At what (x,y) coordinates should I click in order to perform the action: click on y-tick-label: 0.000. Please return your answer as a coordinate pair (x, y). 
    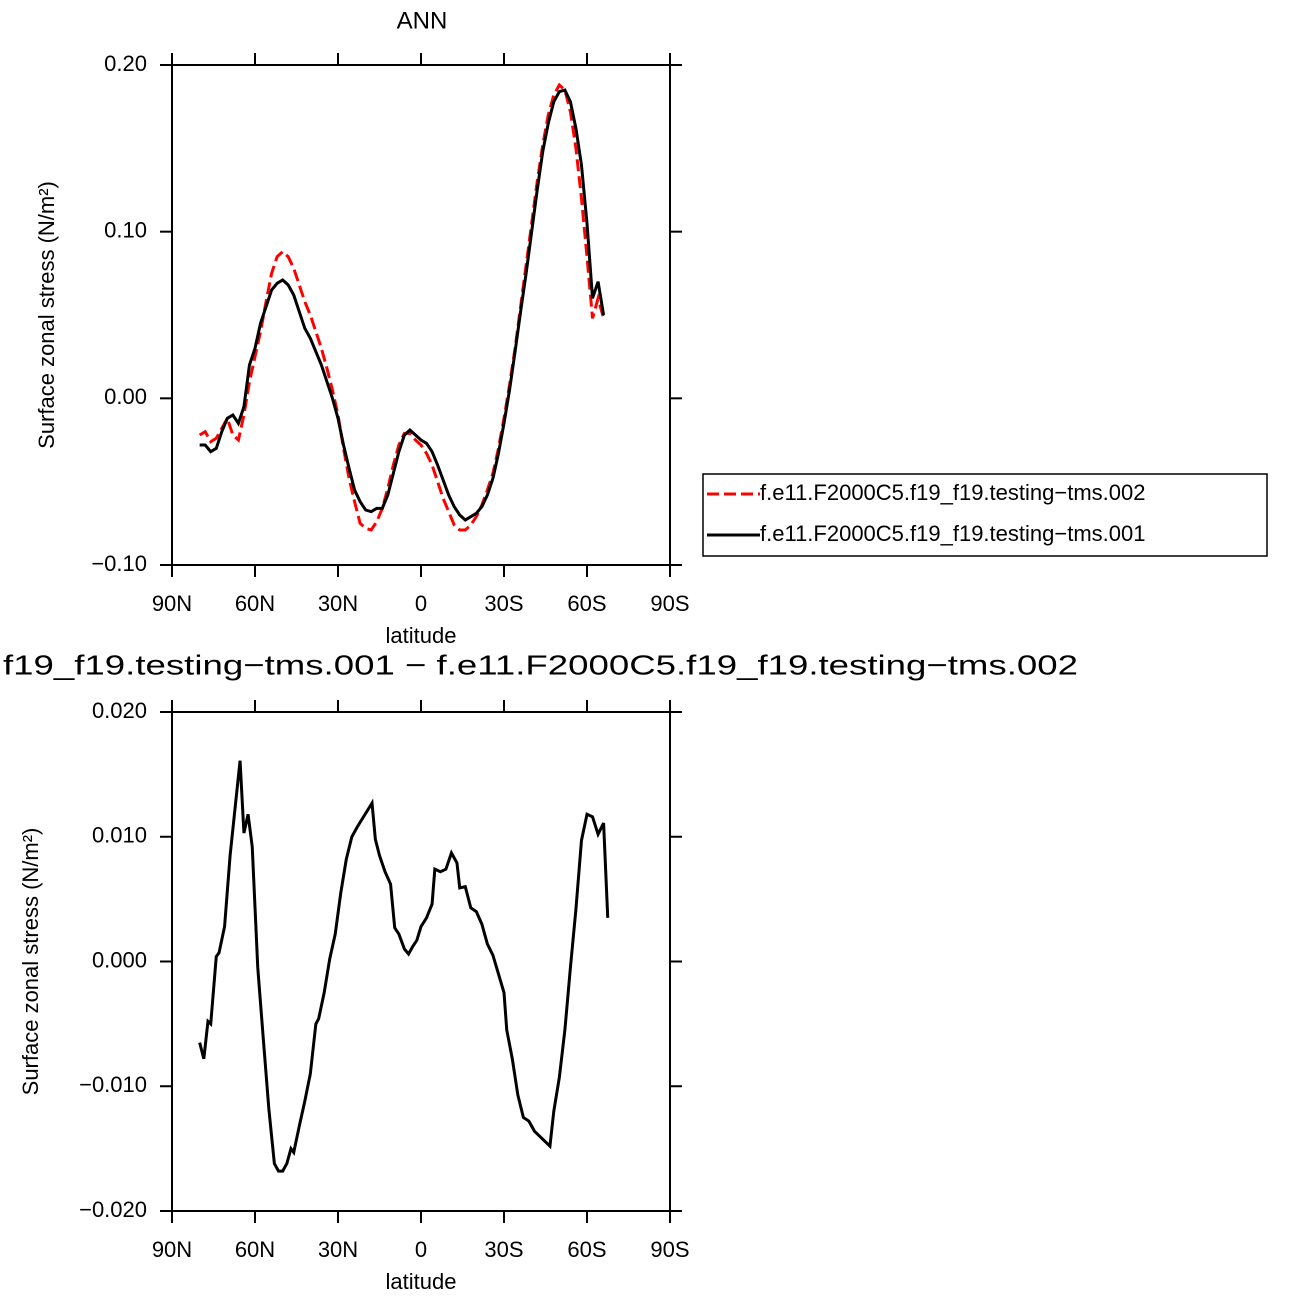
    Looking at the image, I should click on (119, 959).